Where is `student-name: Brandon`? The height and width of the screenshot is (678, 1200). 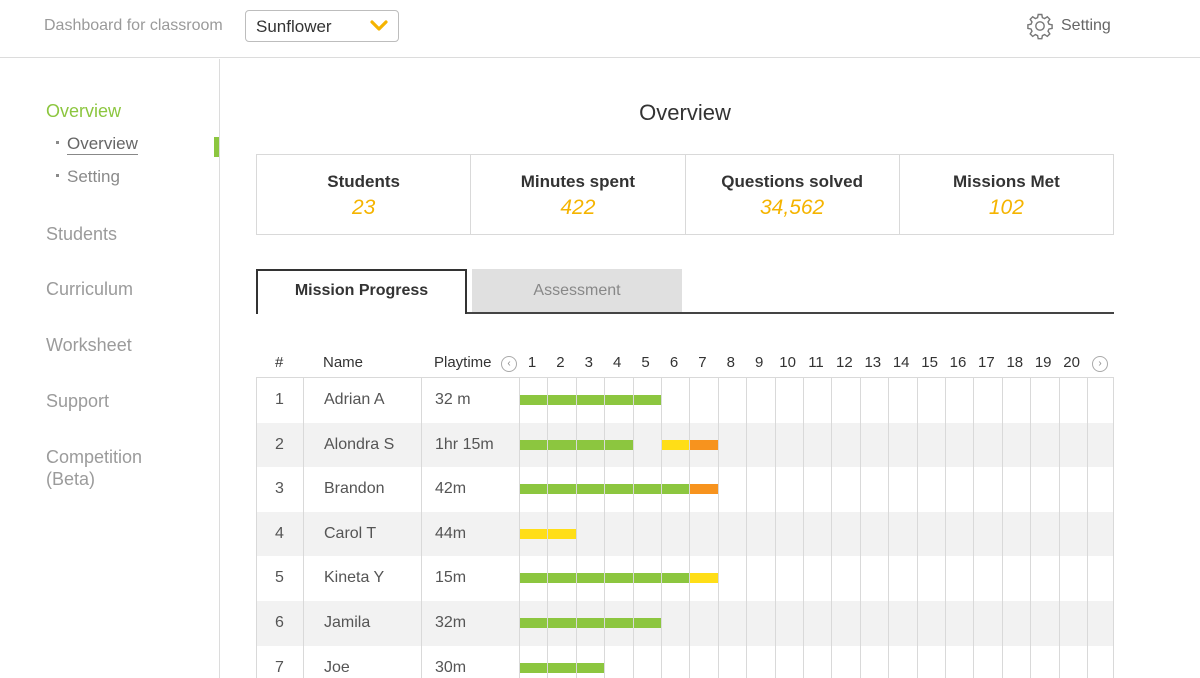 student-name: Brandon is located at coordinates (354, 489).